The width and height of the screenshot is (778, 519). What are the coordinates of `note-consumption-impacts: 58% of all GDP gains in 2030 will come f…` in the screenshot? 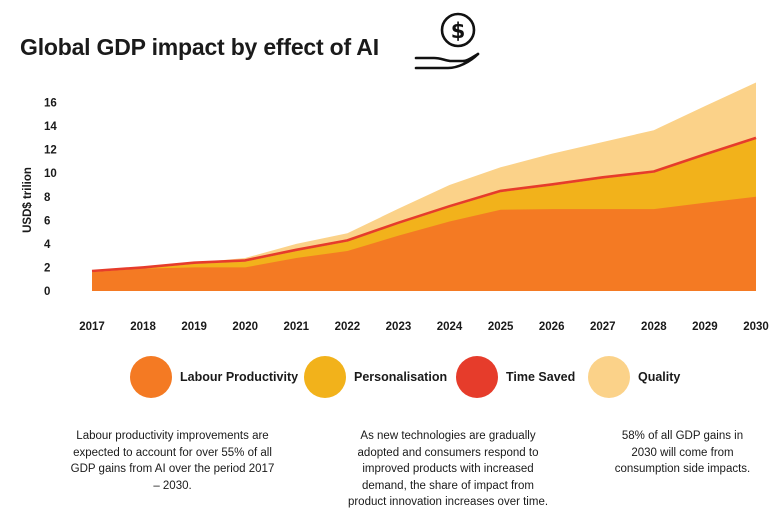 It's located at (682, 452).